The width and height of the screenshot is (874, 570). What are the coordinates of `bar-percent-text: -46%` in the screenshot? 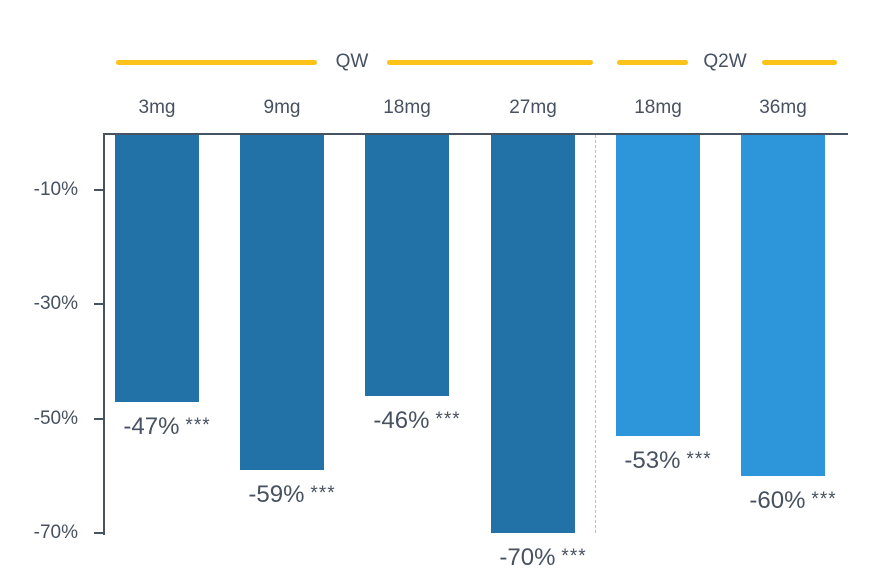 It's located at (401, 420).